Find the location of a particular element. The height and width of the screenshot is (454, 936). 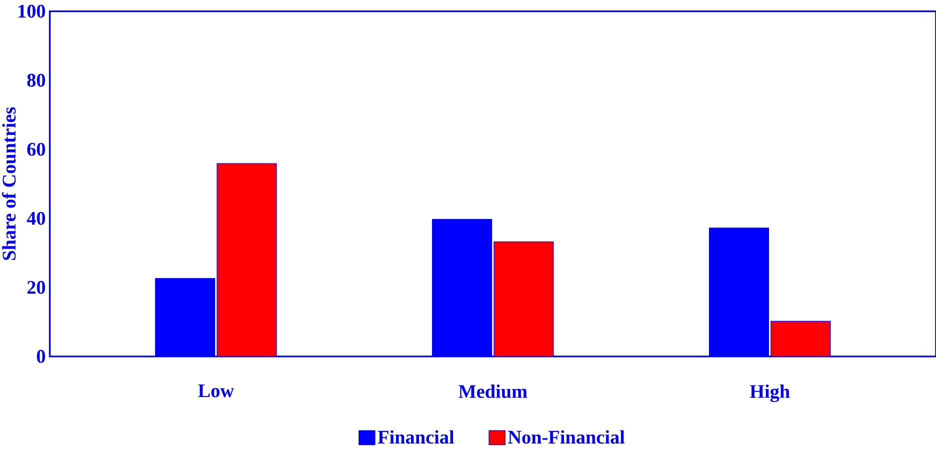

x-tick-label: High is located at coordinates (770, 393).